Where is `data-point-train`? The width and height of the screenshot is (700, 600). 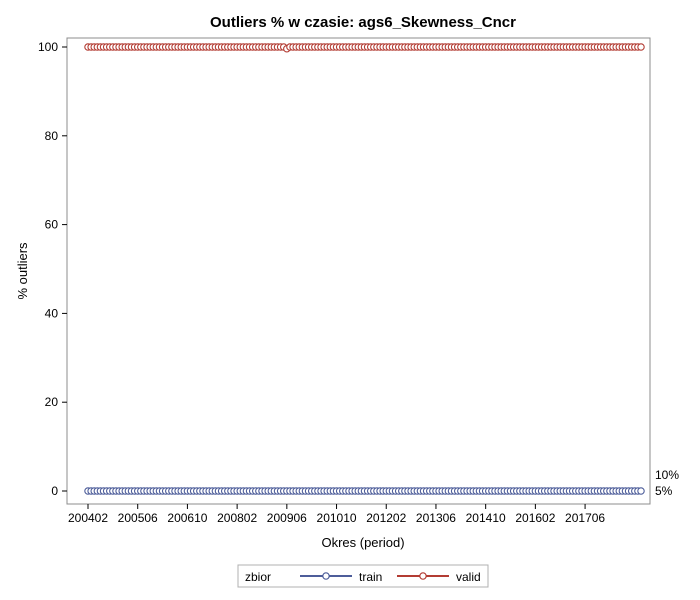 data-point-train is located at coordinates (641, 491).